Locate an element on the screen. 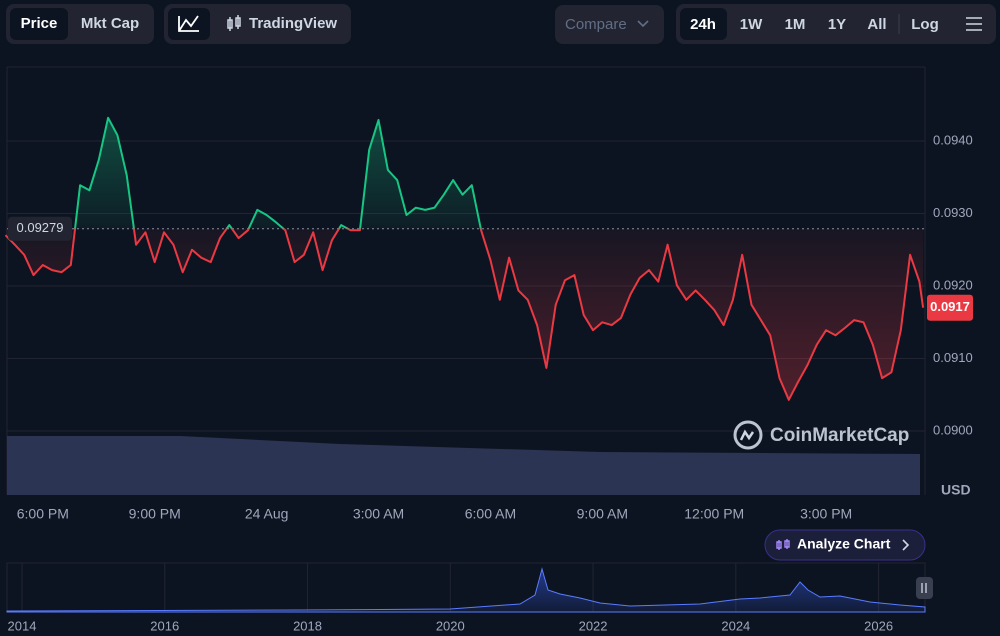 This screenshot has height=636, width=1000. watermark-logo is located at coordinates (748, 435).